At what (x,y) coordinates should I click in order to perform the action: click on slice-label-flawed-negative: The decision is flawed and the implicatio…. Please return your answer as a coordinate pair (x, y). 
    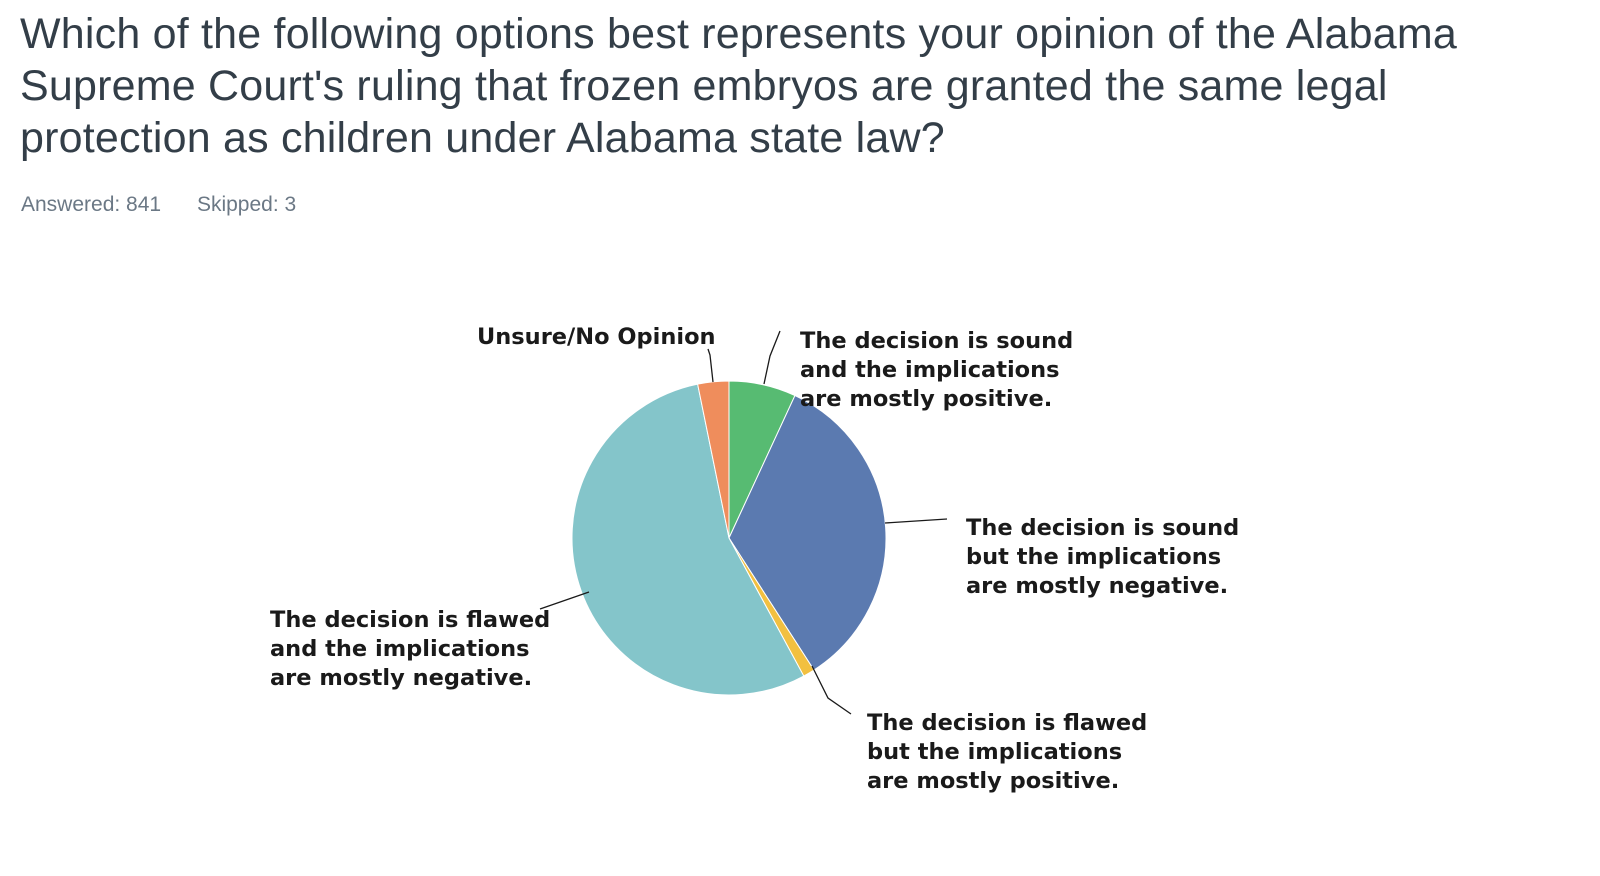
    Looking at the image, I should click on (410, 649).